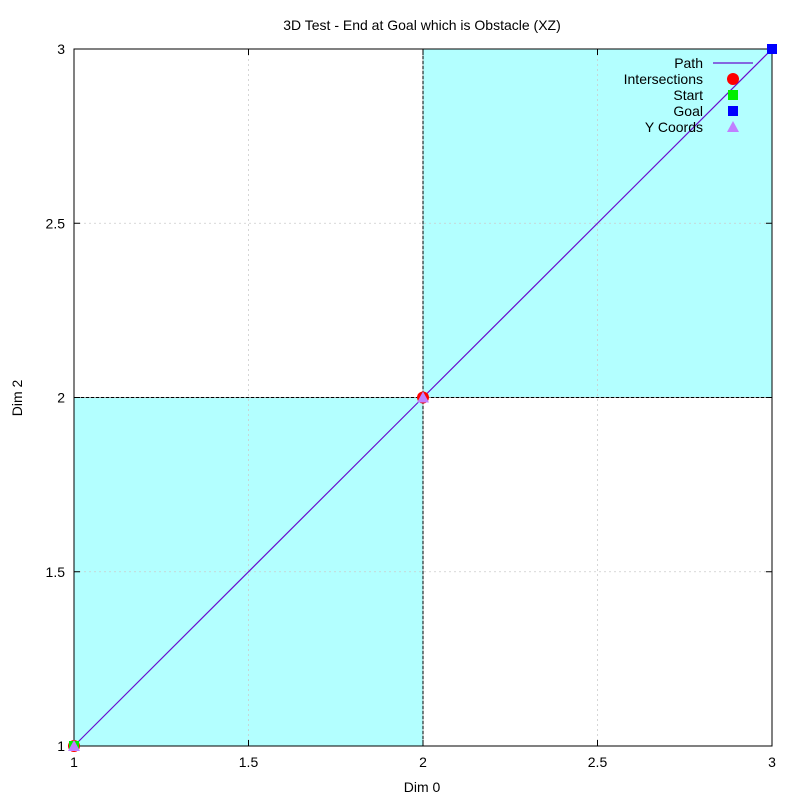 This screenshot has height=800, width=800. I want to click on y-tick-label: 2, so click(61, 398).